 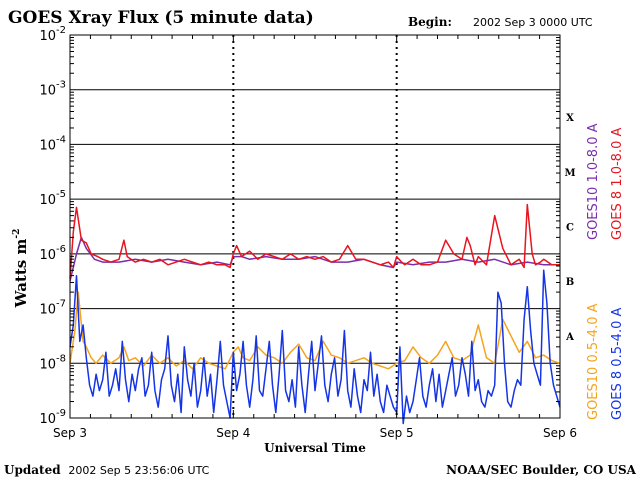 I want to click on x-axis-label: Universal Time, so click(x=315, y=448).